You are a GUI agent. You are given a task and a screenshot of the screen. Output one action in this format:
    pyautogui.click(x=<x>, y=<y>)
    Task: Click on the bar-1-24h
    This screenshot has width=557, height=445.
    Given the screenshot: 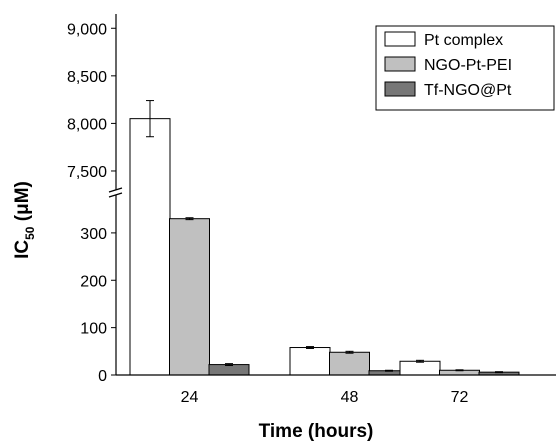 What is the action you would take?
    pyautogui.click(x=150, y=247)
    